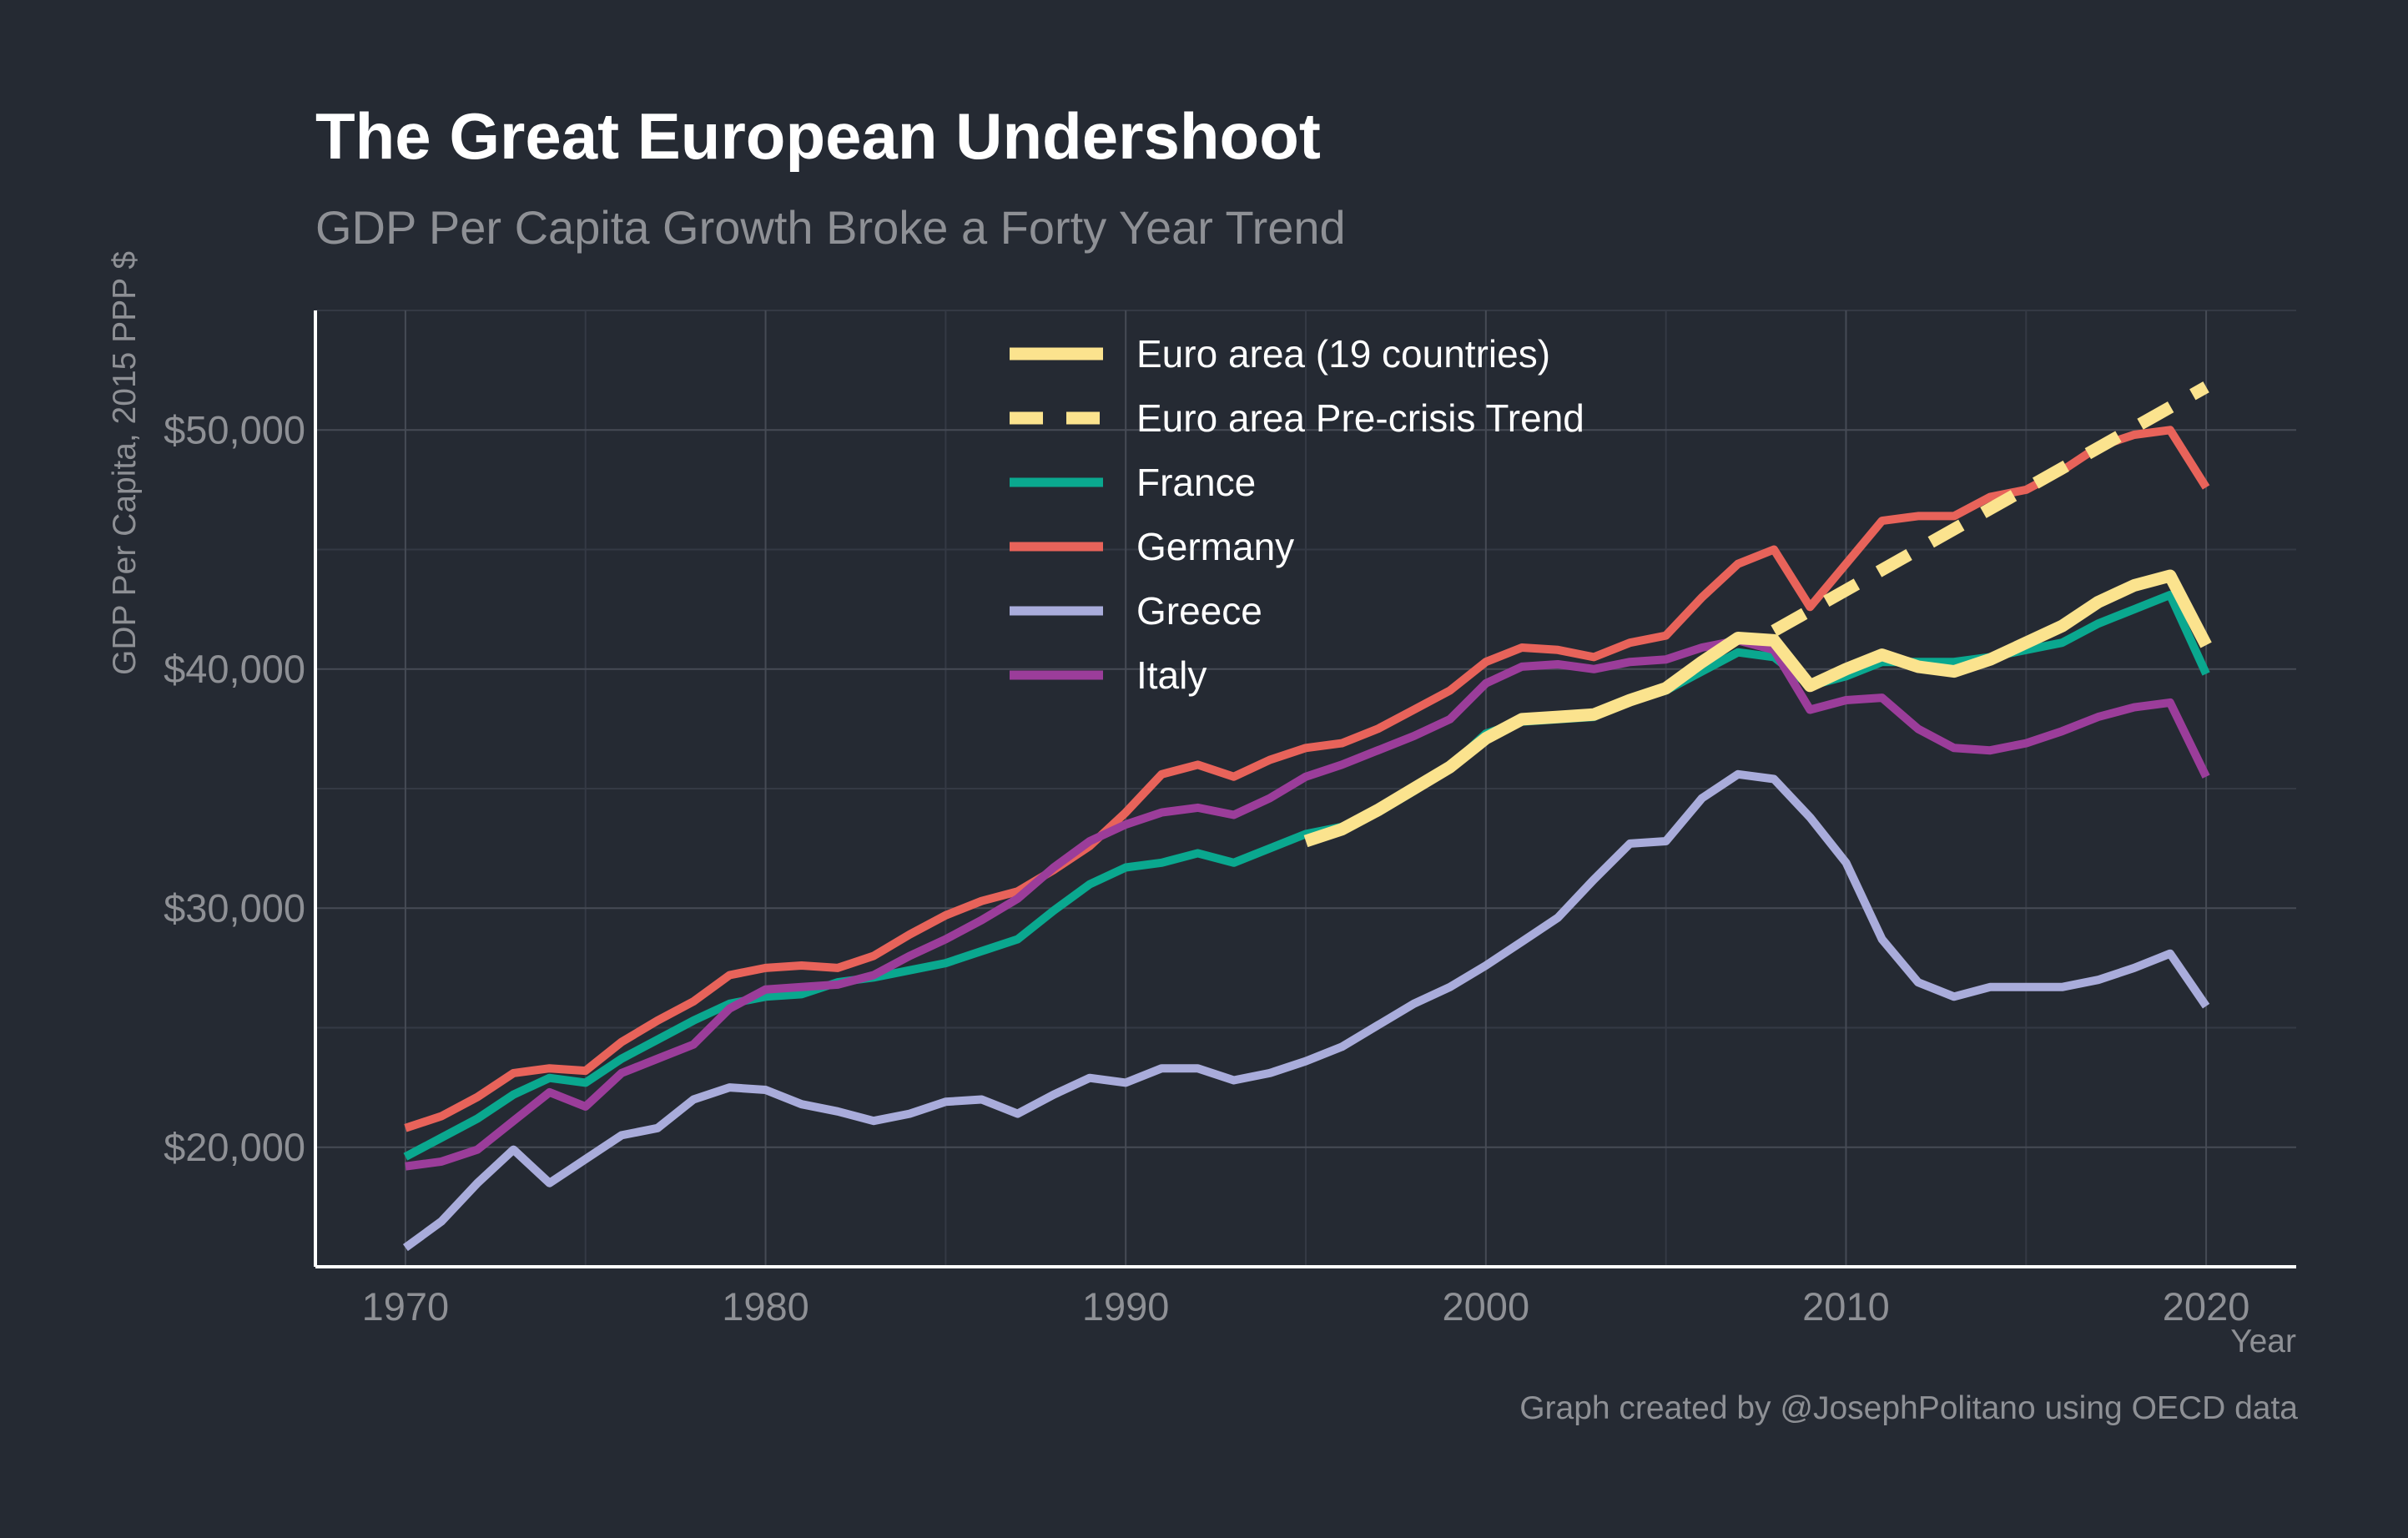 The width and height of the screenshot is (2408, 1538). Describe the element at coordinates (1757, 708) in the screenshot. I see `series-line-euro-area-19-countries` at that location.